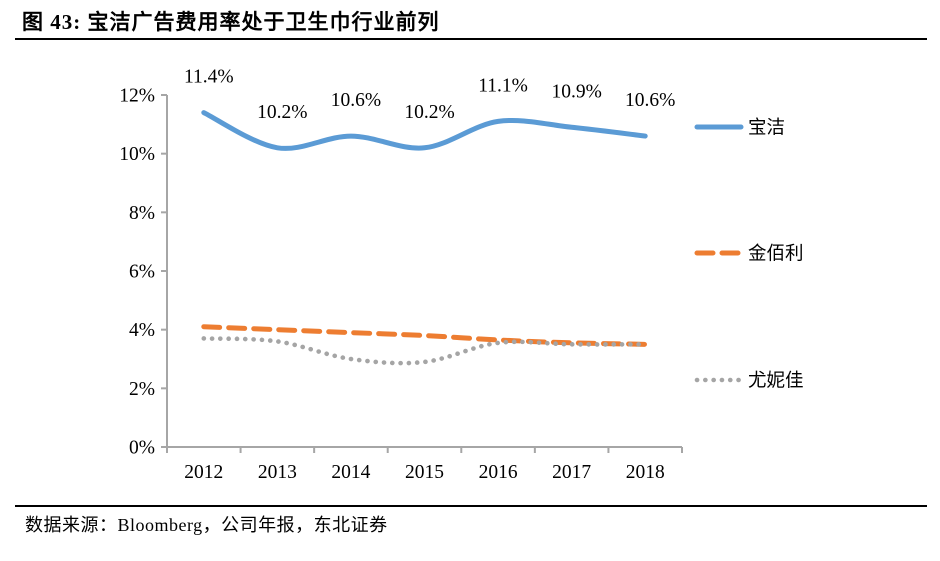 Image resolution: width=940 pixels, height=561 pixels. Describe the element at coordinates (142, 448) in the screenshot. I see `y-tick-label: 0%` at that location.